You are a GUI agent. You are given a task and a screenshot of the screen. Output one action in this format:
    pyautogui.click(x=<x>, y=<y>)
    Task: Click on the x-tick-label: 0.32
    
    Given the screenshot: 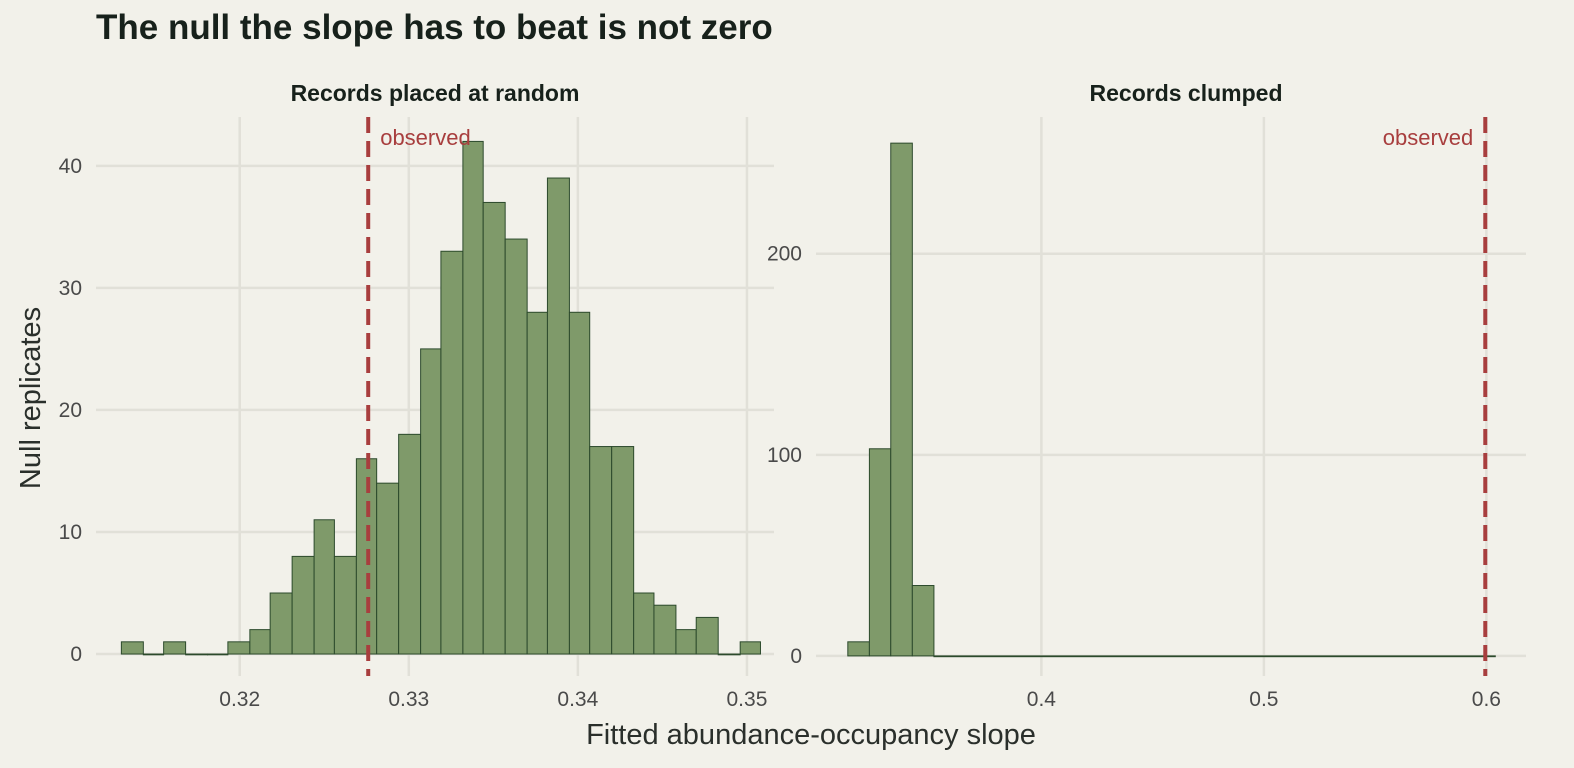 What is the action you would take?
    pyautogui.click(x=239, y=699)
    